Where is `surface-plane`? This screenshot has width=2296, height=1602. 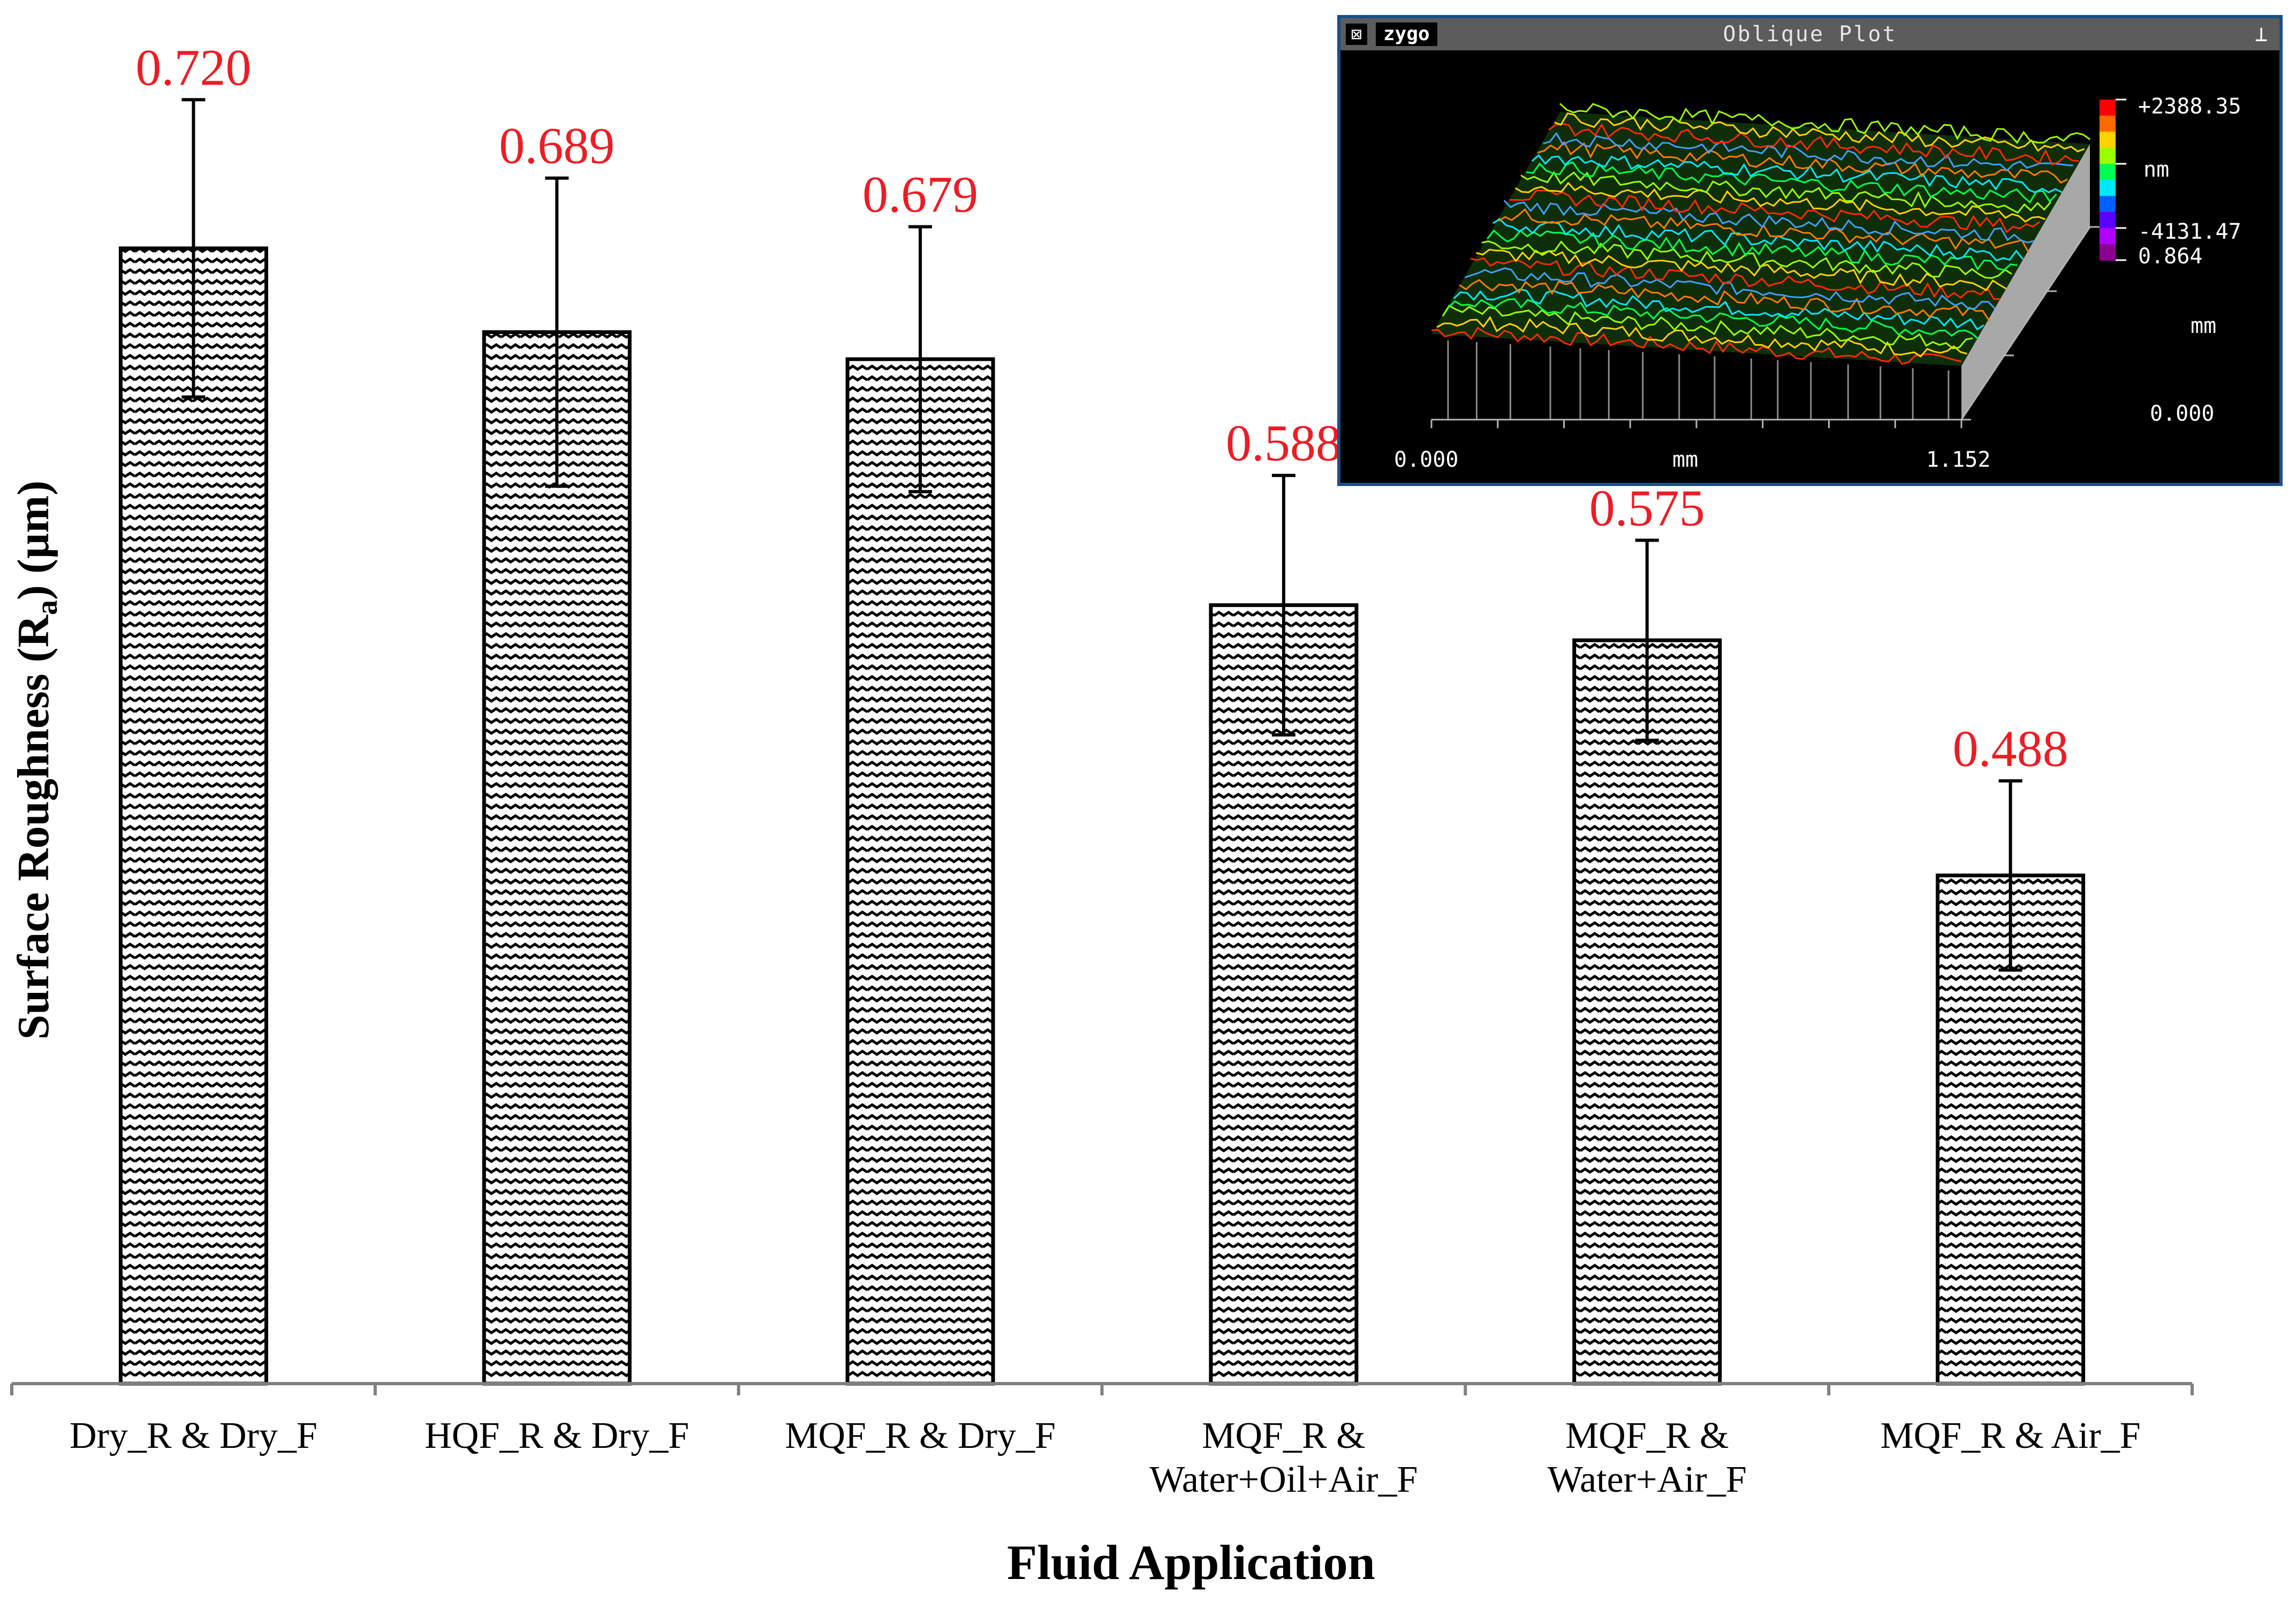 surface-plane is located at coordinates (1761, 239).